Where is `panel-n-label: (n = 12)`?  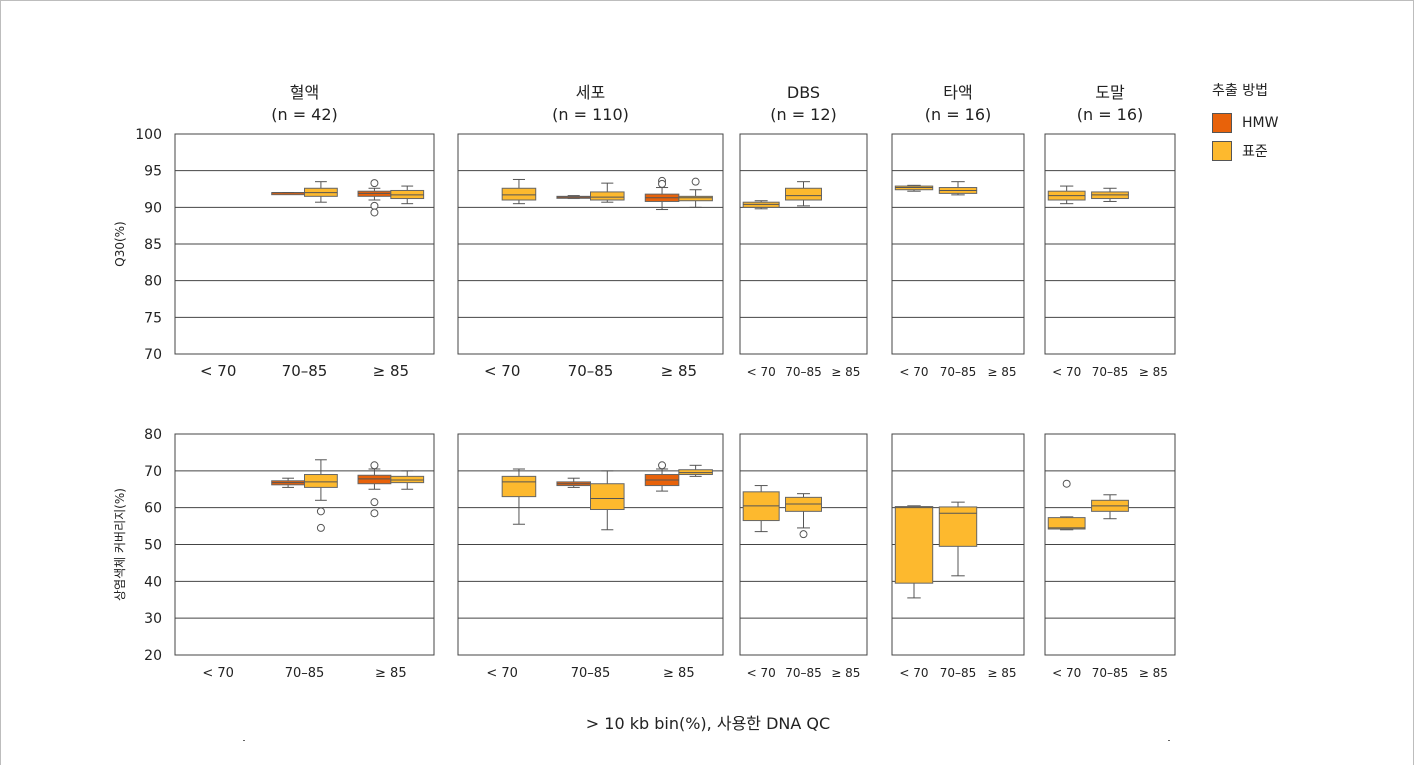
panel-n-label: (n = 12) is located at coordinates (803, 114).